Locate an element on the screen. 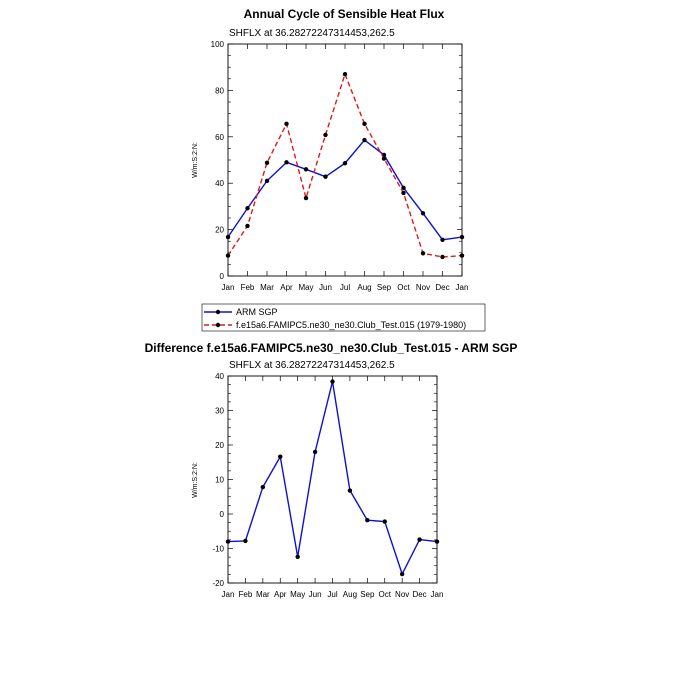 The image size is (675, 675). legend-label-arm: ARM SGP is located at coordinates (257, 312).